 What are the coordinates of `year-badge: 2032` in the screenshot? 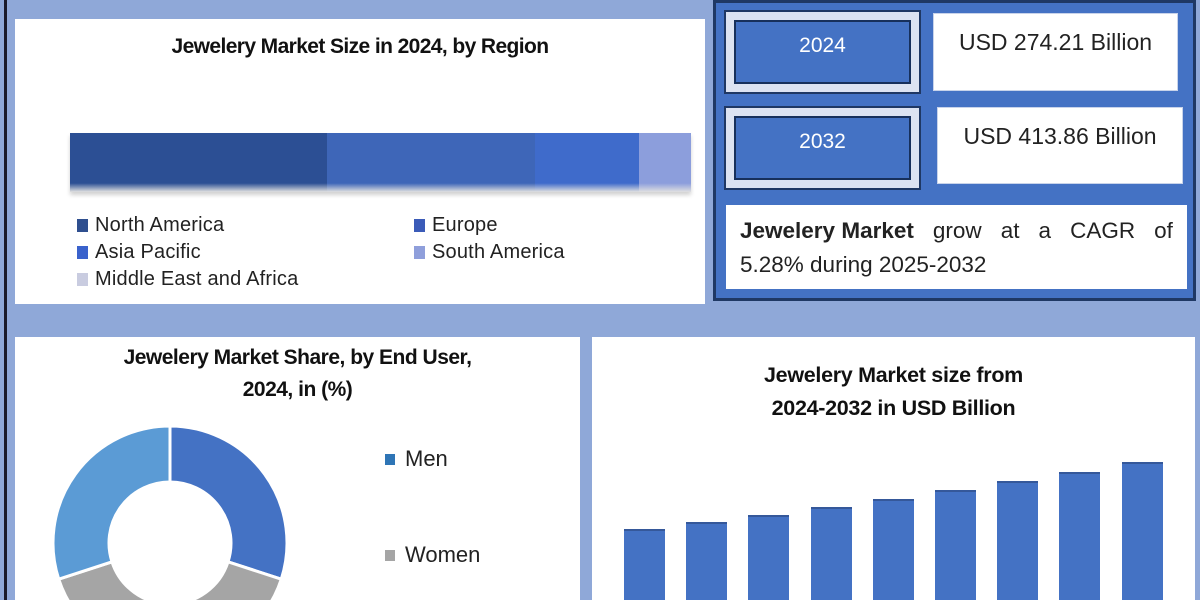 It's located at (822, 148).